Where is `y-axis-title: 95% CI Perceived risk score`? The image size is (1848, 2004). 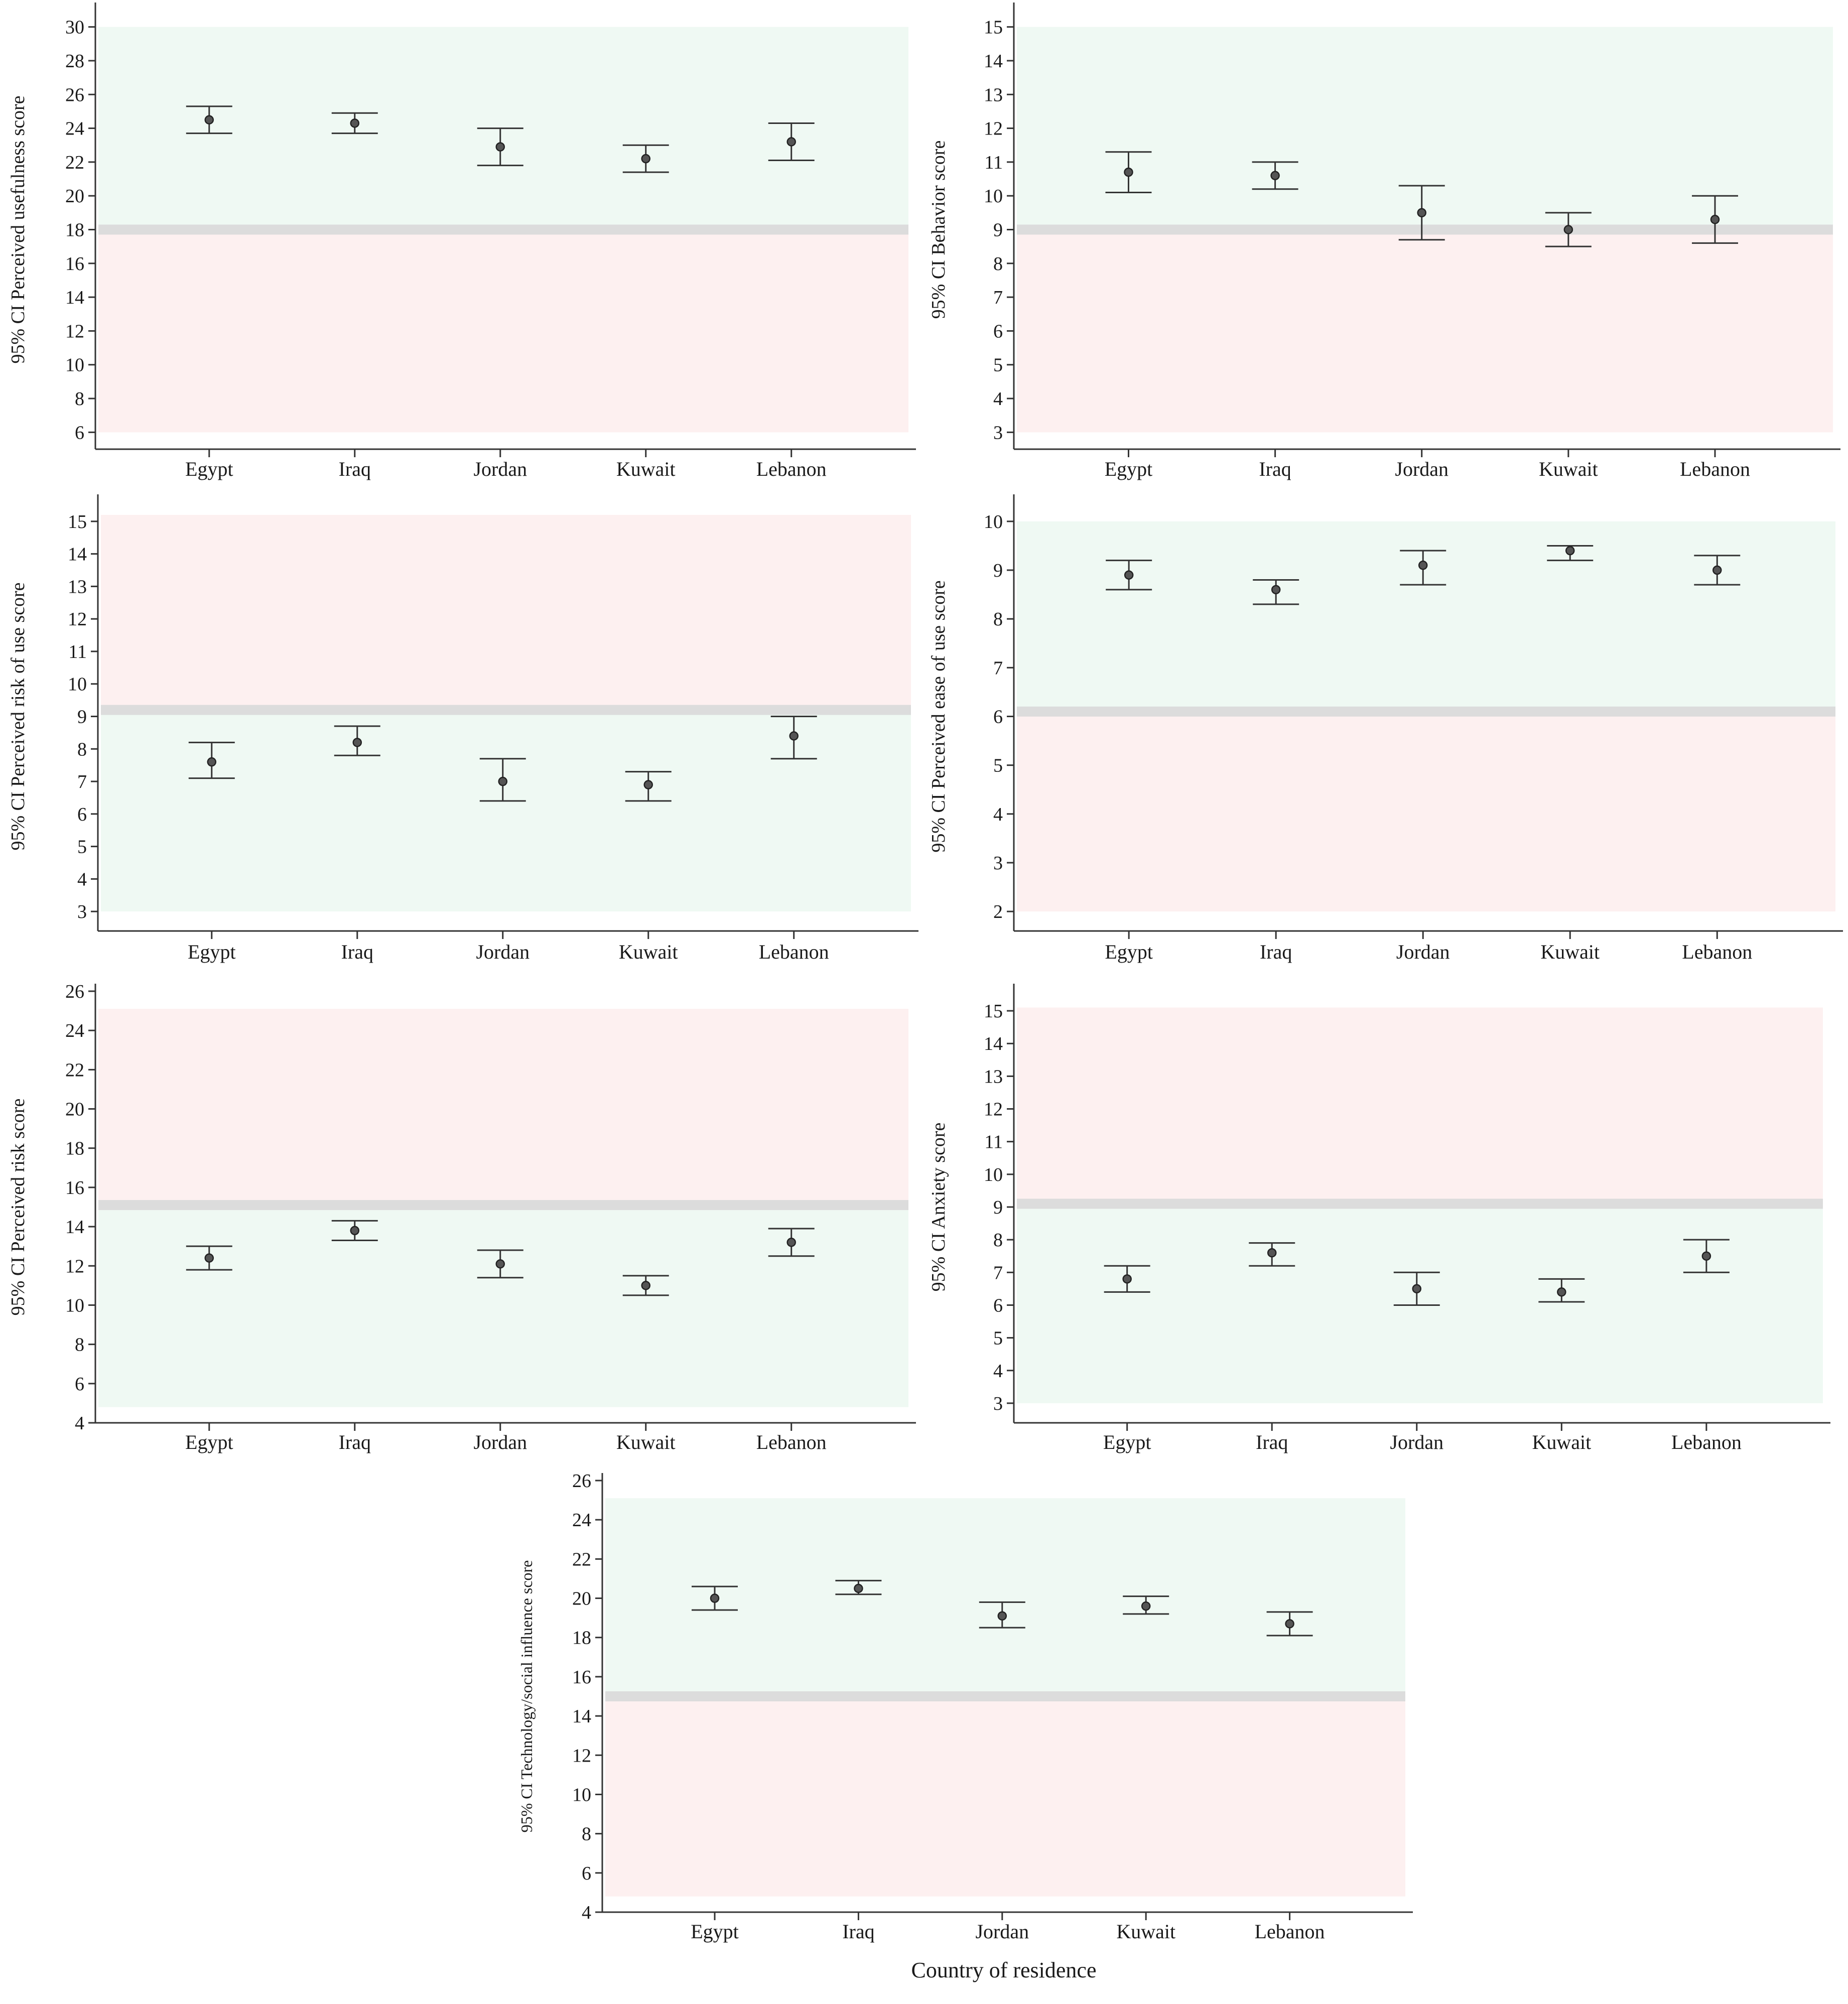
y-axis-title: 95% CI Perceived risk score is located at coordinates (18, 1207).